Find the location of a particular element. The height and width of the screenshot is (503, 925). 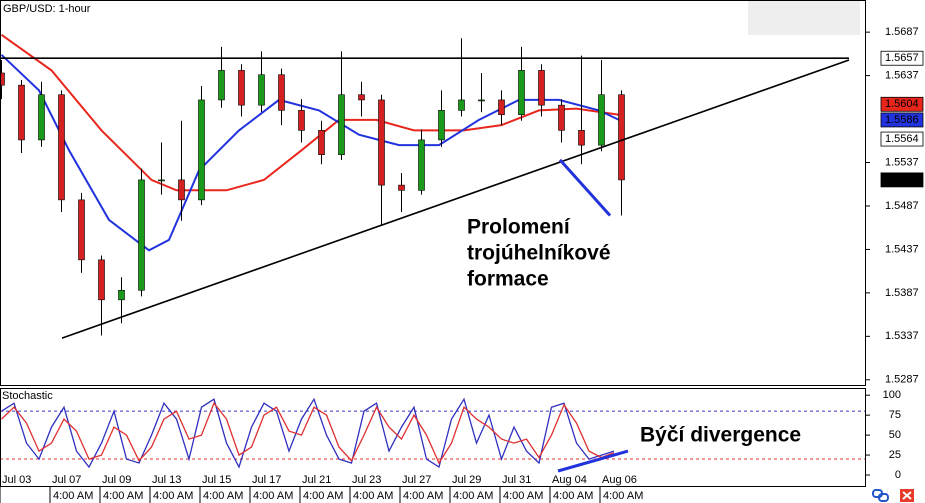

stochastic-line is located at coordinates (308, 433).